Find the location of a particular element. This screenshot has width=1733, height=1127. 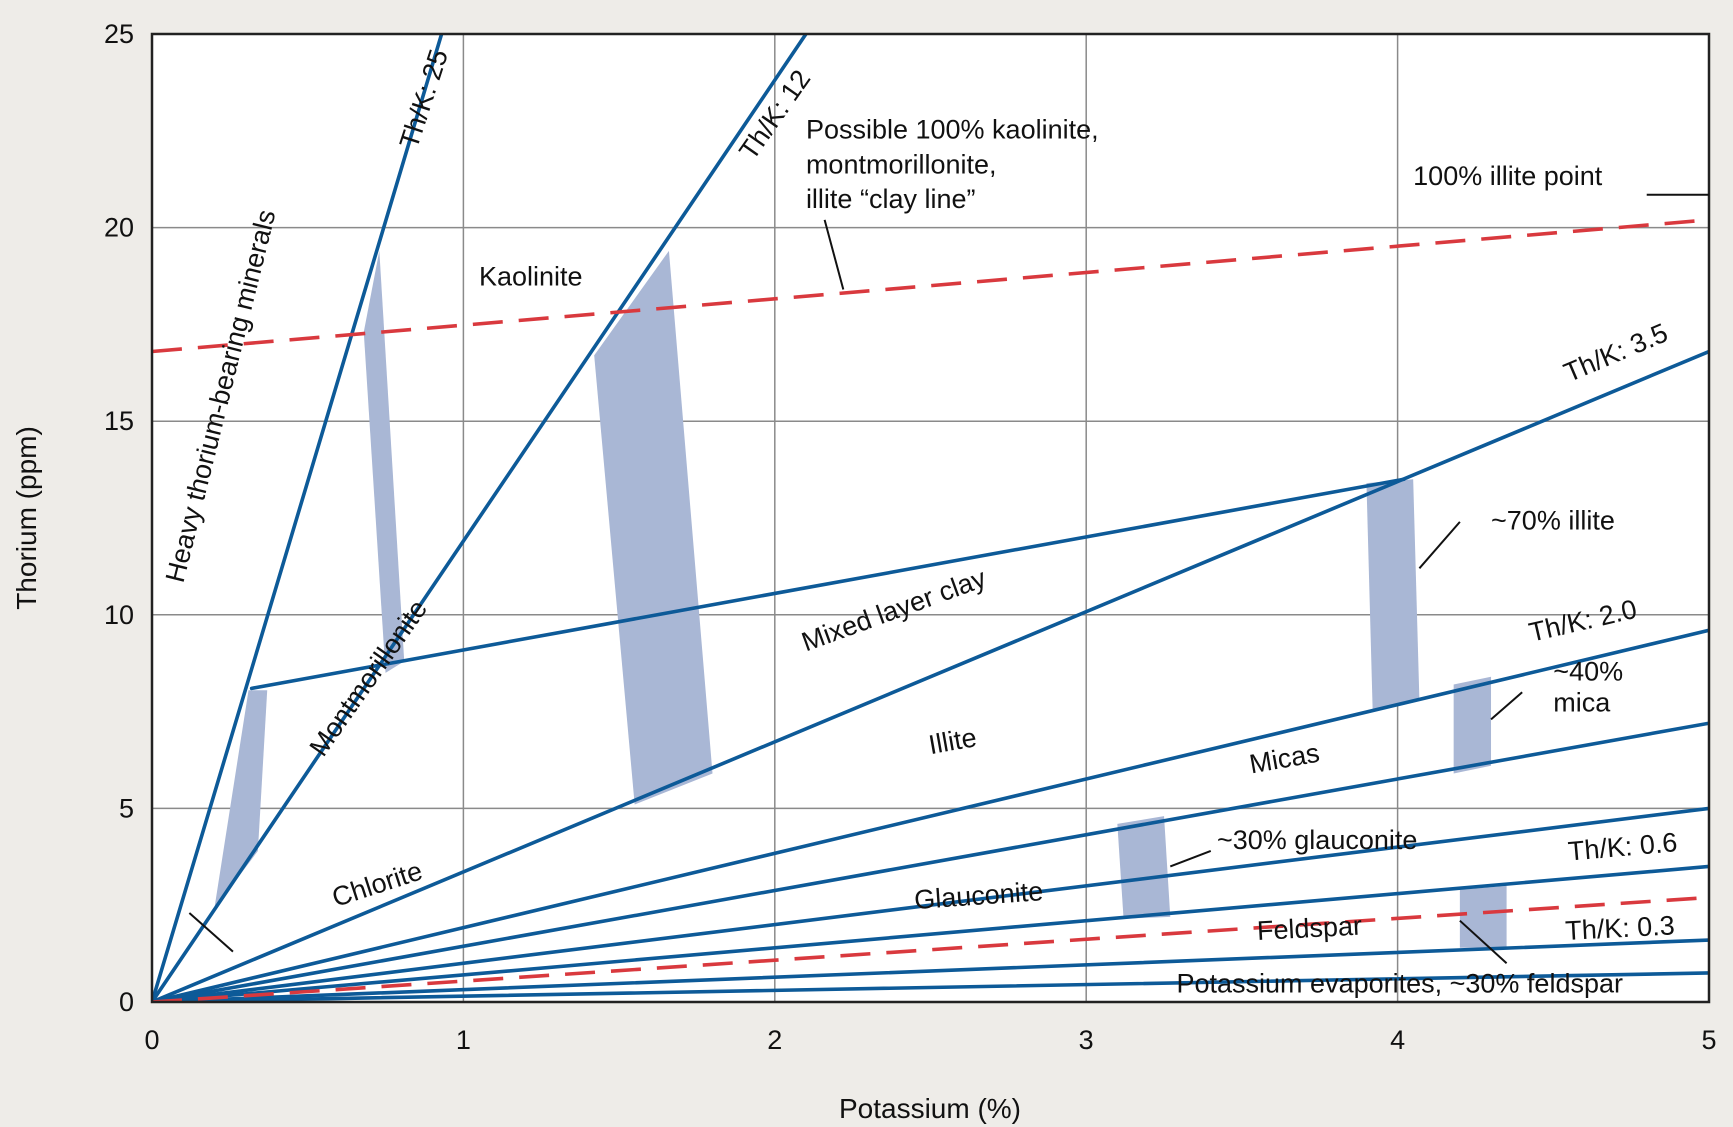

y-tick-label: 5 is located at coordinates (126, 808).